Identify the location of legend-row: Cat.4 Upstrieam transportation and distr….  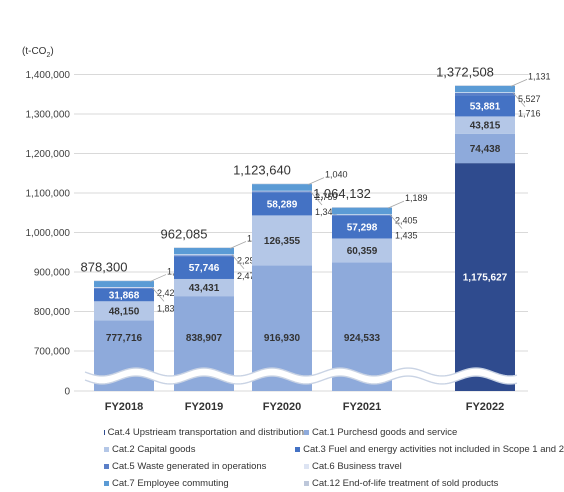
(334, 432).